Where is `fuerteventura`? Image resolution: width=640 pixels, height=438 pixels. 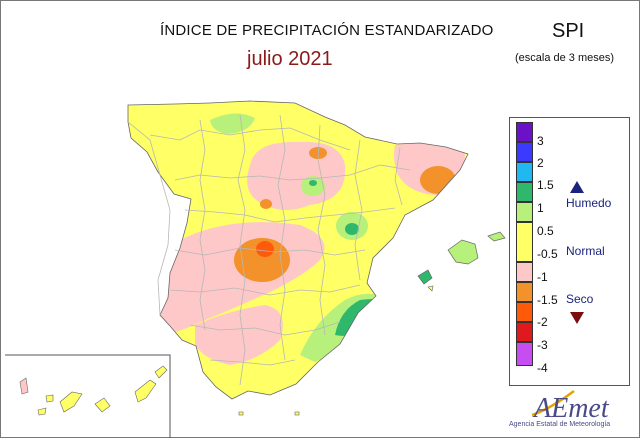
fuerteventura is located at coordinates (145, 391).